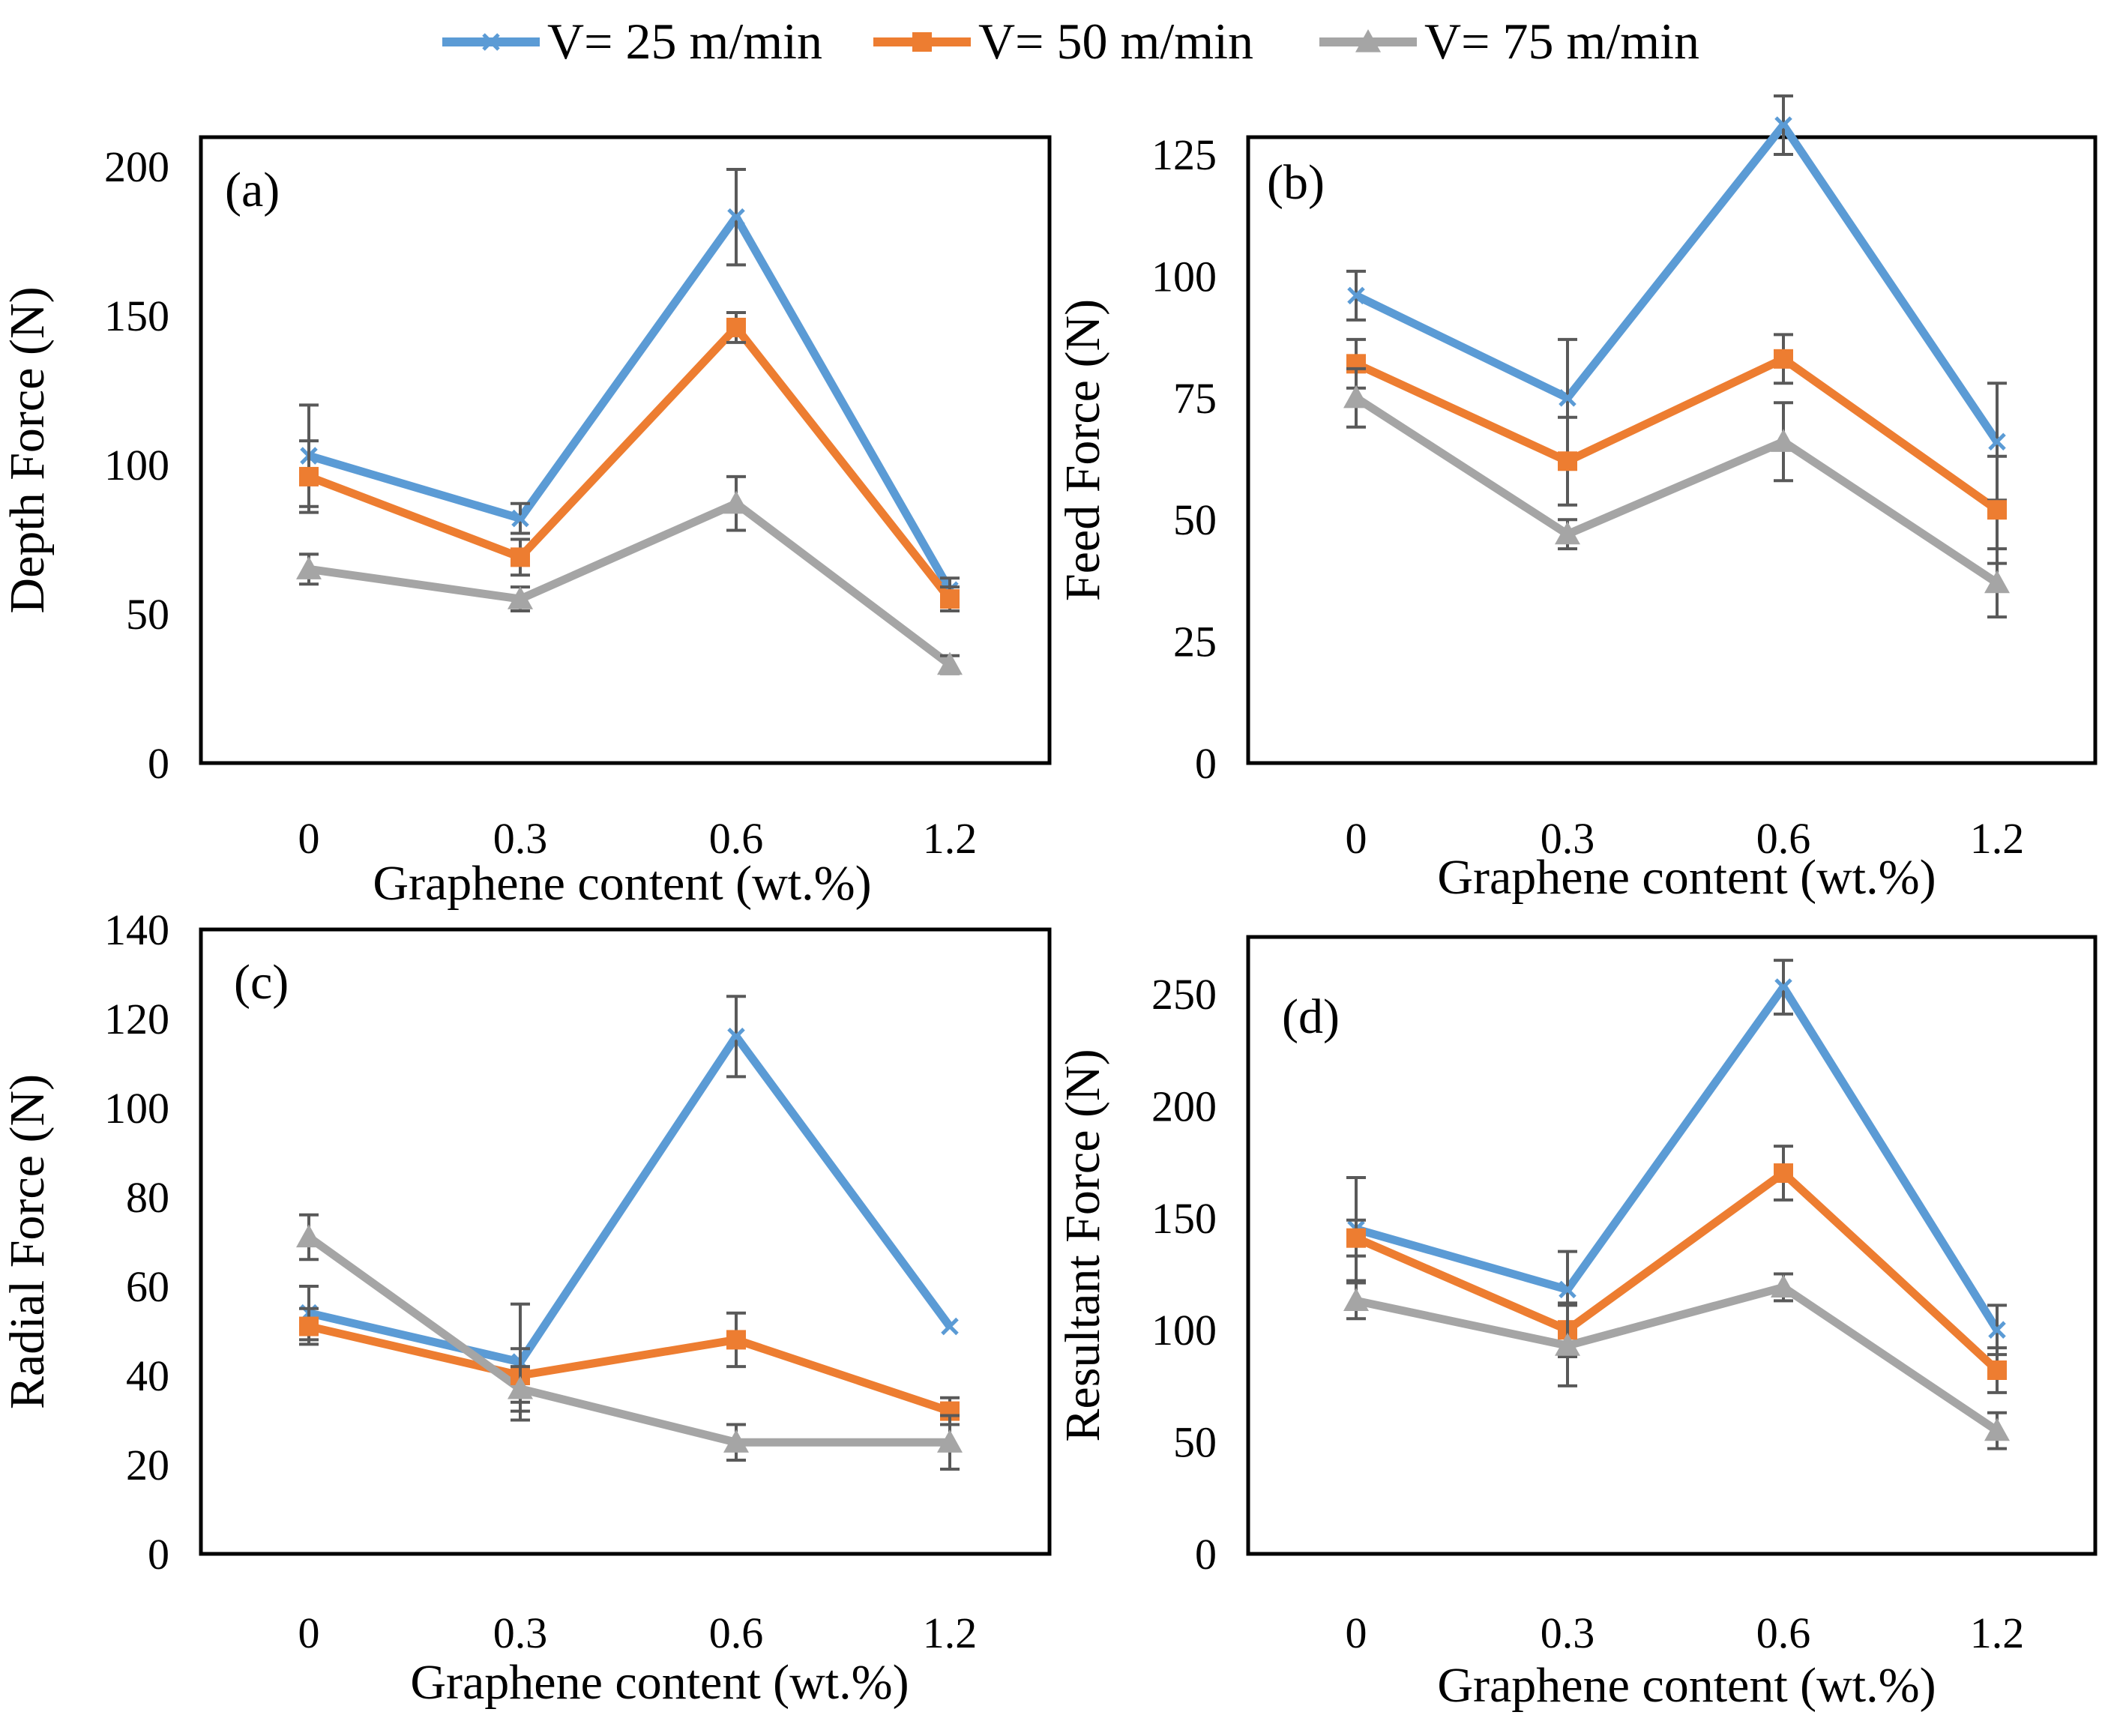 The width and height of the screenshot is (2123, 1736). Describe the element at coordinates (147, 1287) in the screenshot. I see `y-tick-label: 60` at that location.